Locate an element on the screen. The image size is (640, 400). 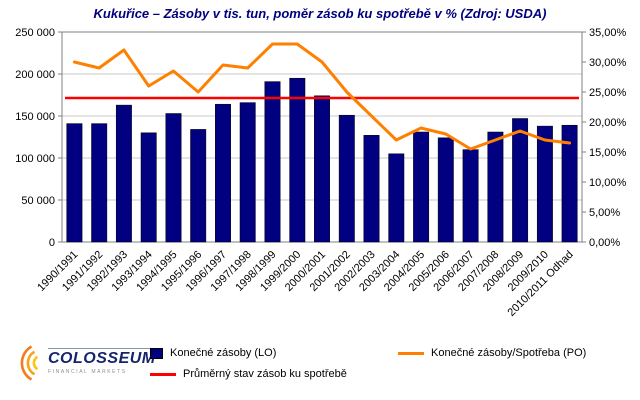
left-axis-label: 200 000 is located at coordinates (35, 75).